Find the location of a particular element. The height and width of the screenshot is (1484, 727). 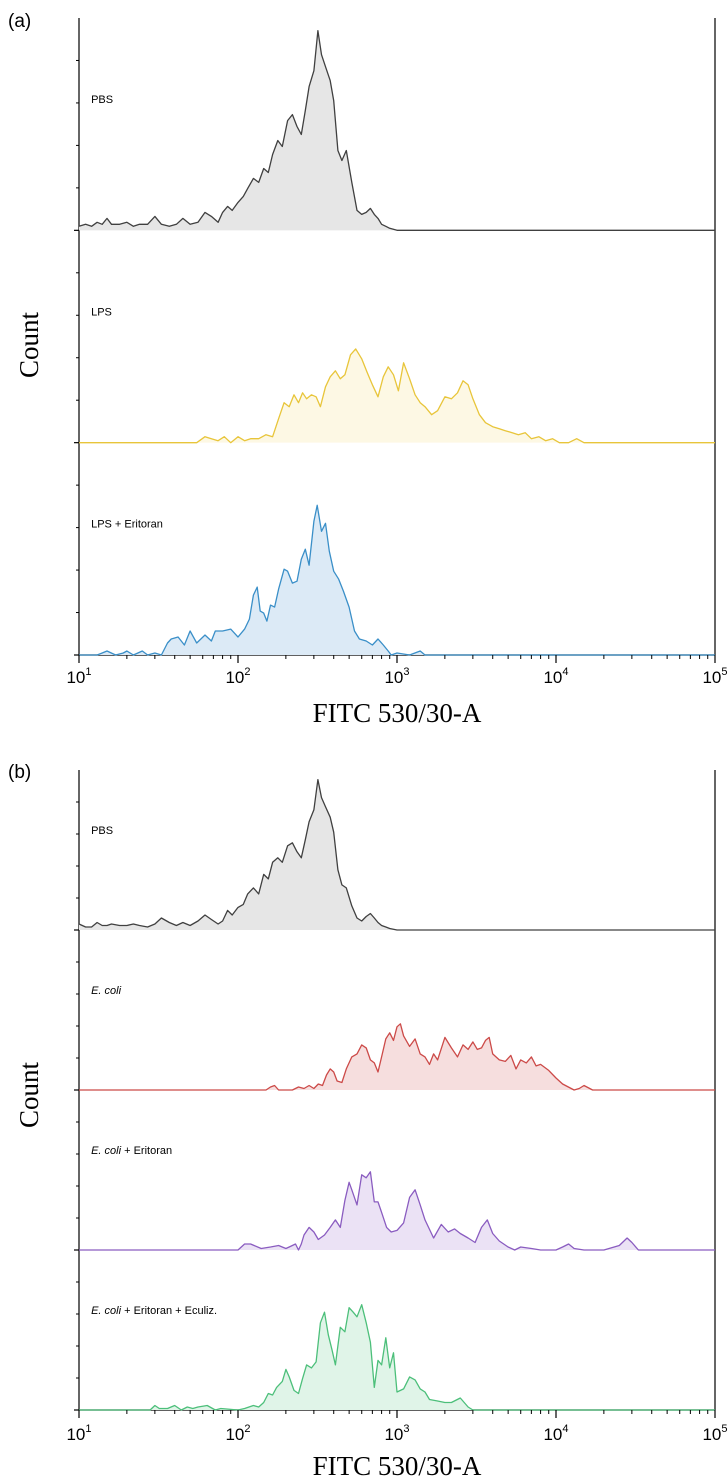

series-1: E. coli is located at coordinates (394, 1026).